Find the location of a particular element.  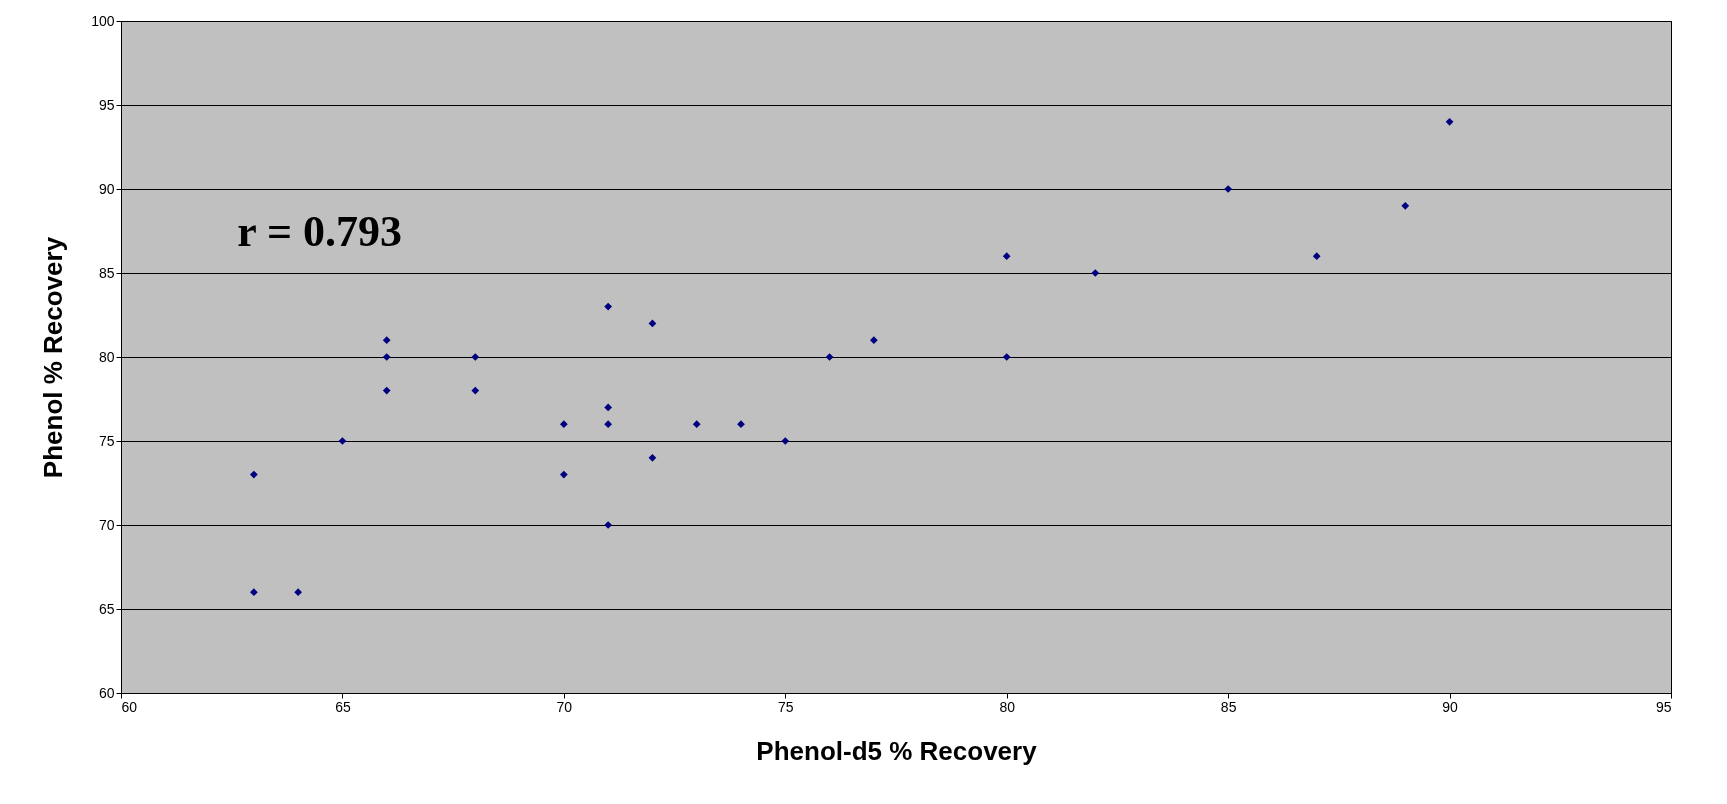

x-tick-label: 90 is located at coordinates (1450, 706).